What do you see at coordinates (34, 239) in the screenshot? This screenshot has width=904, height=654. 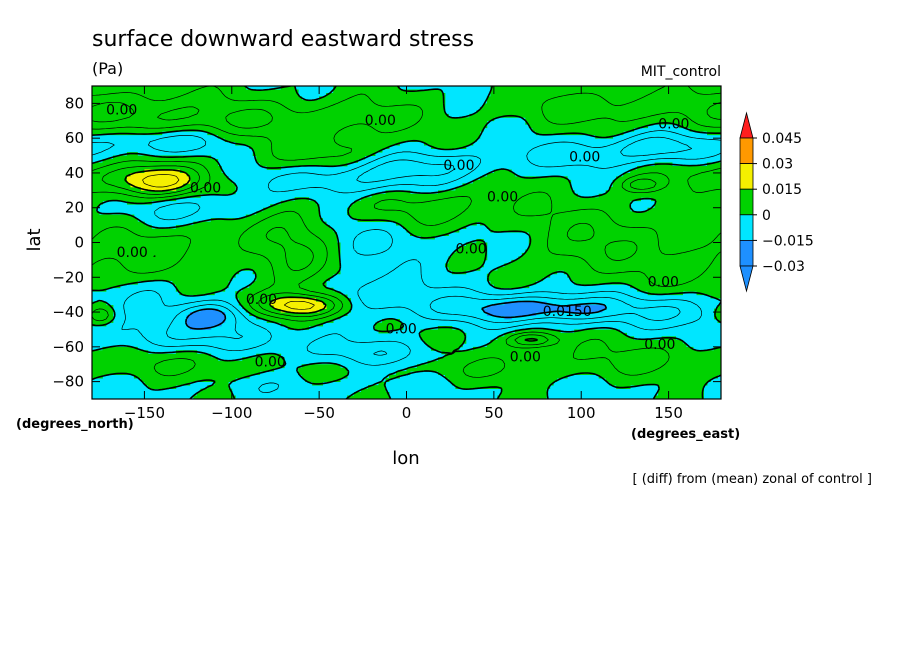 I see `y-axis-label: lat` at bounding box center [34, 239].